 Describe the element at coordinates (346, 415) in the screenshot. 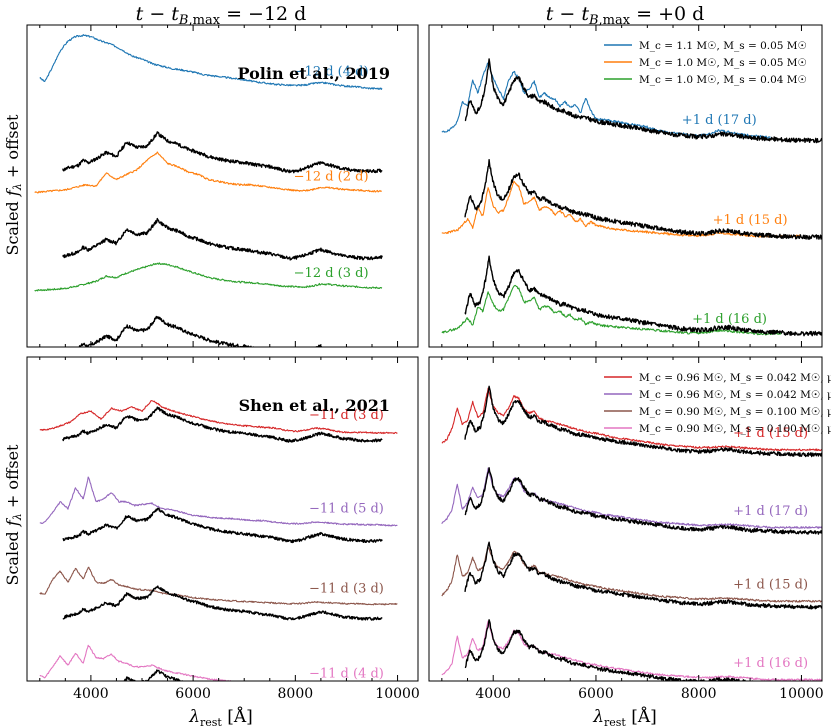

I see `epoch-label-0: −11 d (3 d)` at that location.